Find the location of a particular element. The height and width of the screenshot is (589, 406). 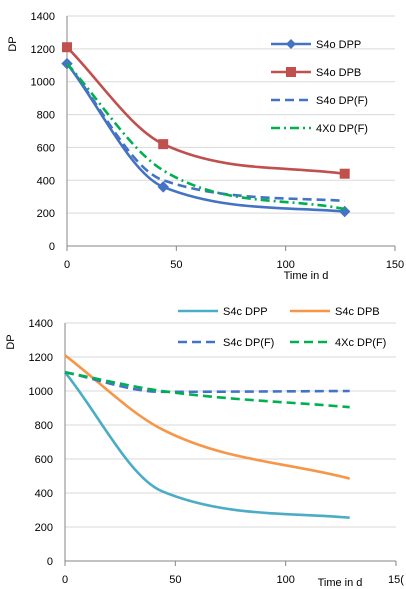

chart-top-x-ticks: 0 50 100 150 is located at coordinates (234, 258).